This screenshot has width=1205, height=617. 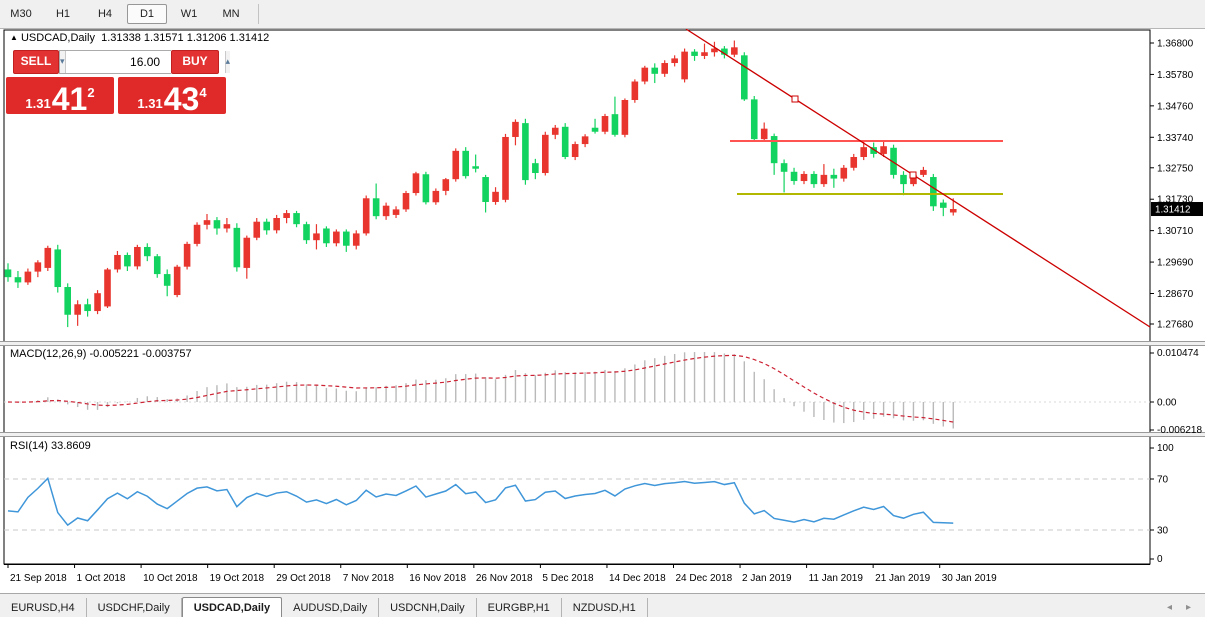 What do you see at coordinates (519, 607) in the screenshot?
I see `chart-tab-eurgbp-h1: EURGBP,H1` at bounding box center [519, 607].